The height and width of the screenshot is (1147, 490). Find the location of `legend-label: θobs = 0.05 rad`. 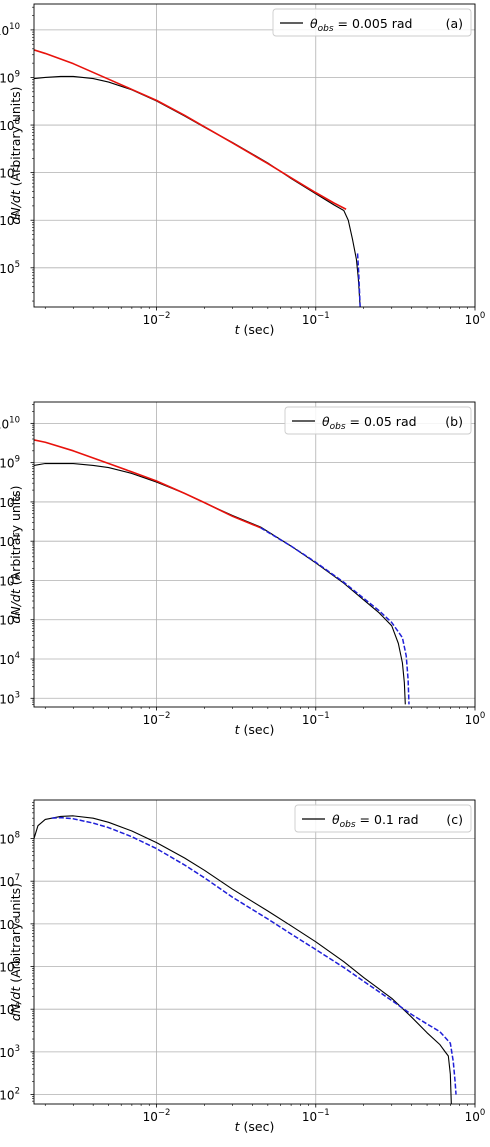

legend-label: θobs = 0.05 rad is located at coordinates (369, 423).